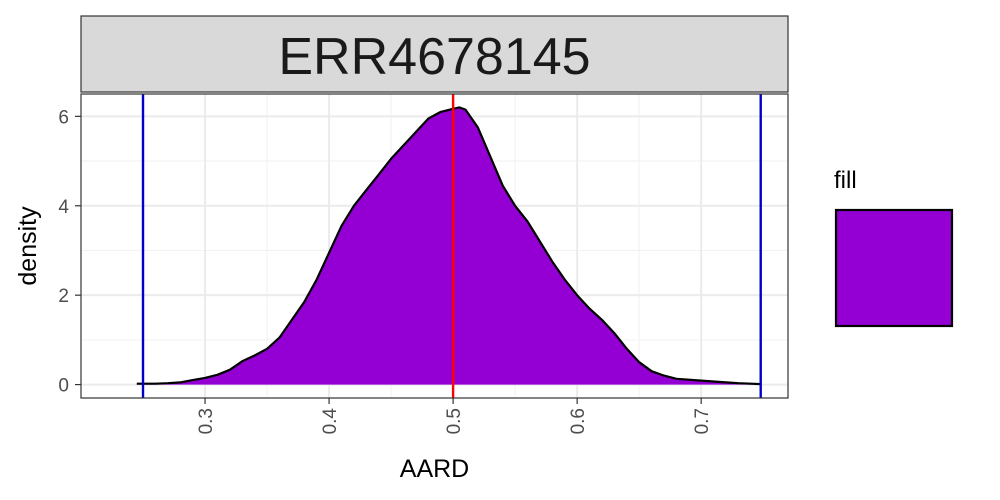  Describe the element at coordinates (63, 296) in the screenshot. I see `y-tick-label: 2` at that location.